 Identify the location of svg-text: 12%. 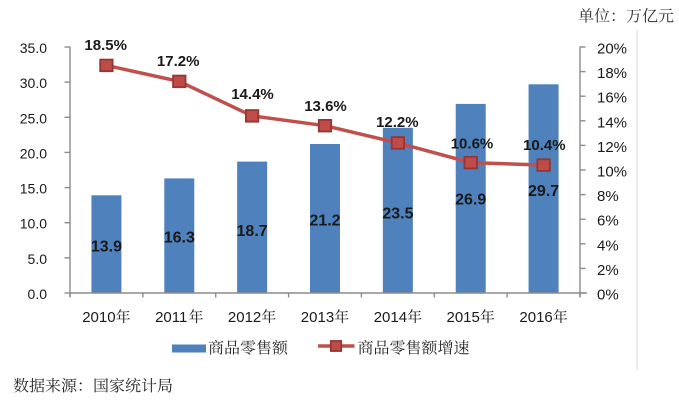
(612, 147).